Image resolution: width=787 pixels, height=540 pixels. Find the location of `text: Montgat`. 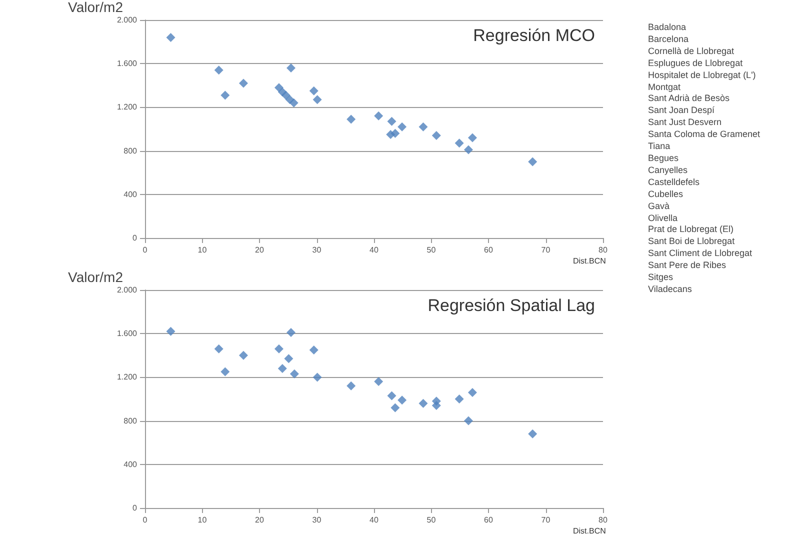

text: Montgat is located at coordinates (665, 88).